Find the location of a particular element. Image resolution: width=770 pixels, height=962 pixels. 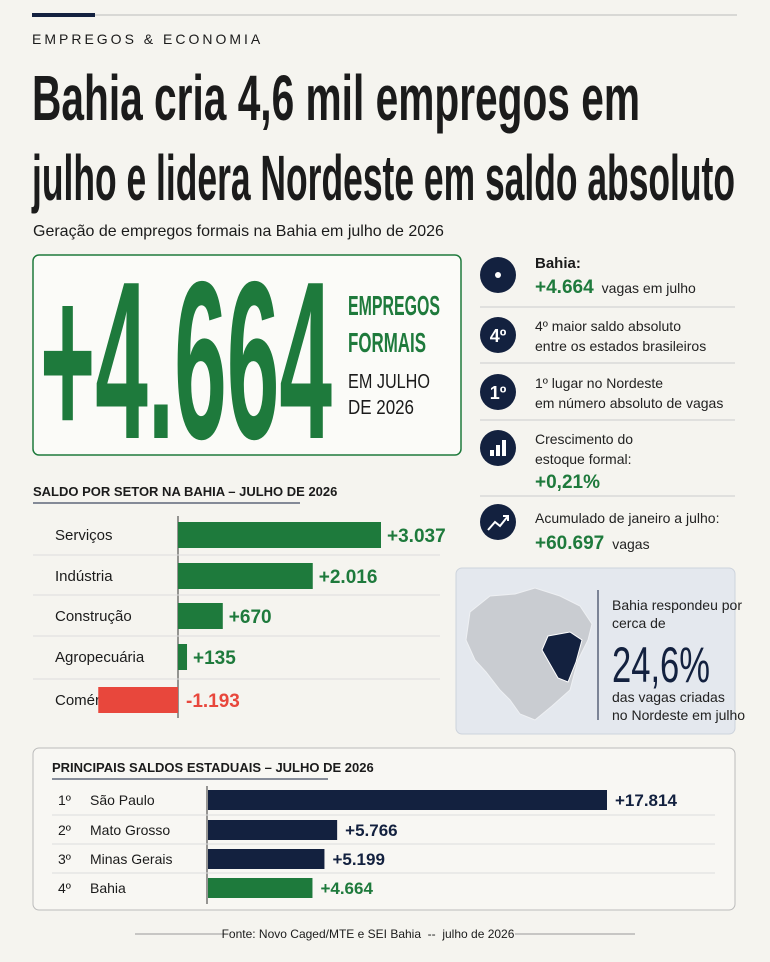

badge: 4º is located at coordinates (498, 336).